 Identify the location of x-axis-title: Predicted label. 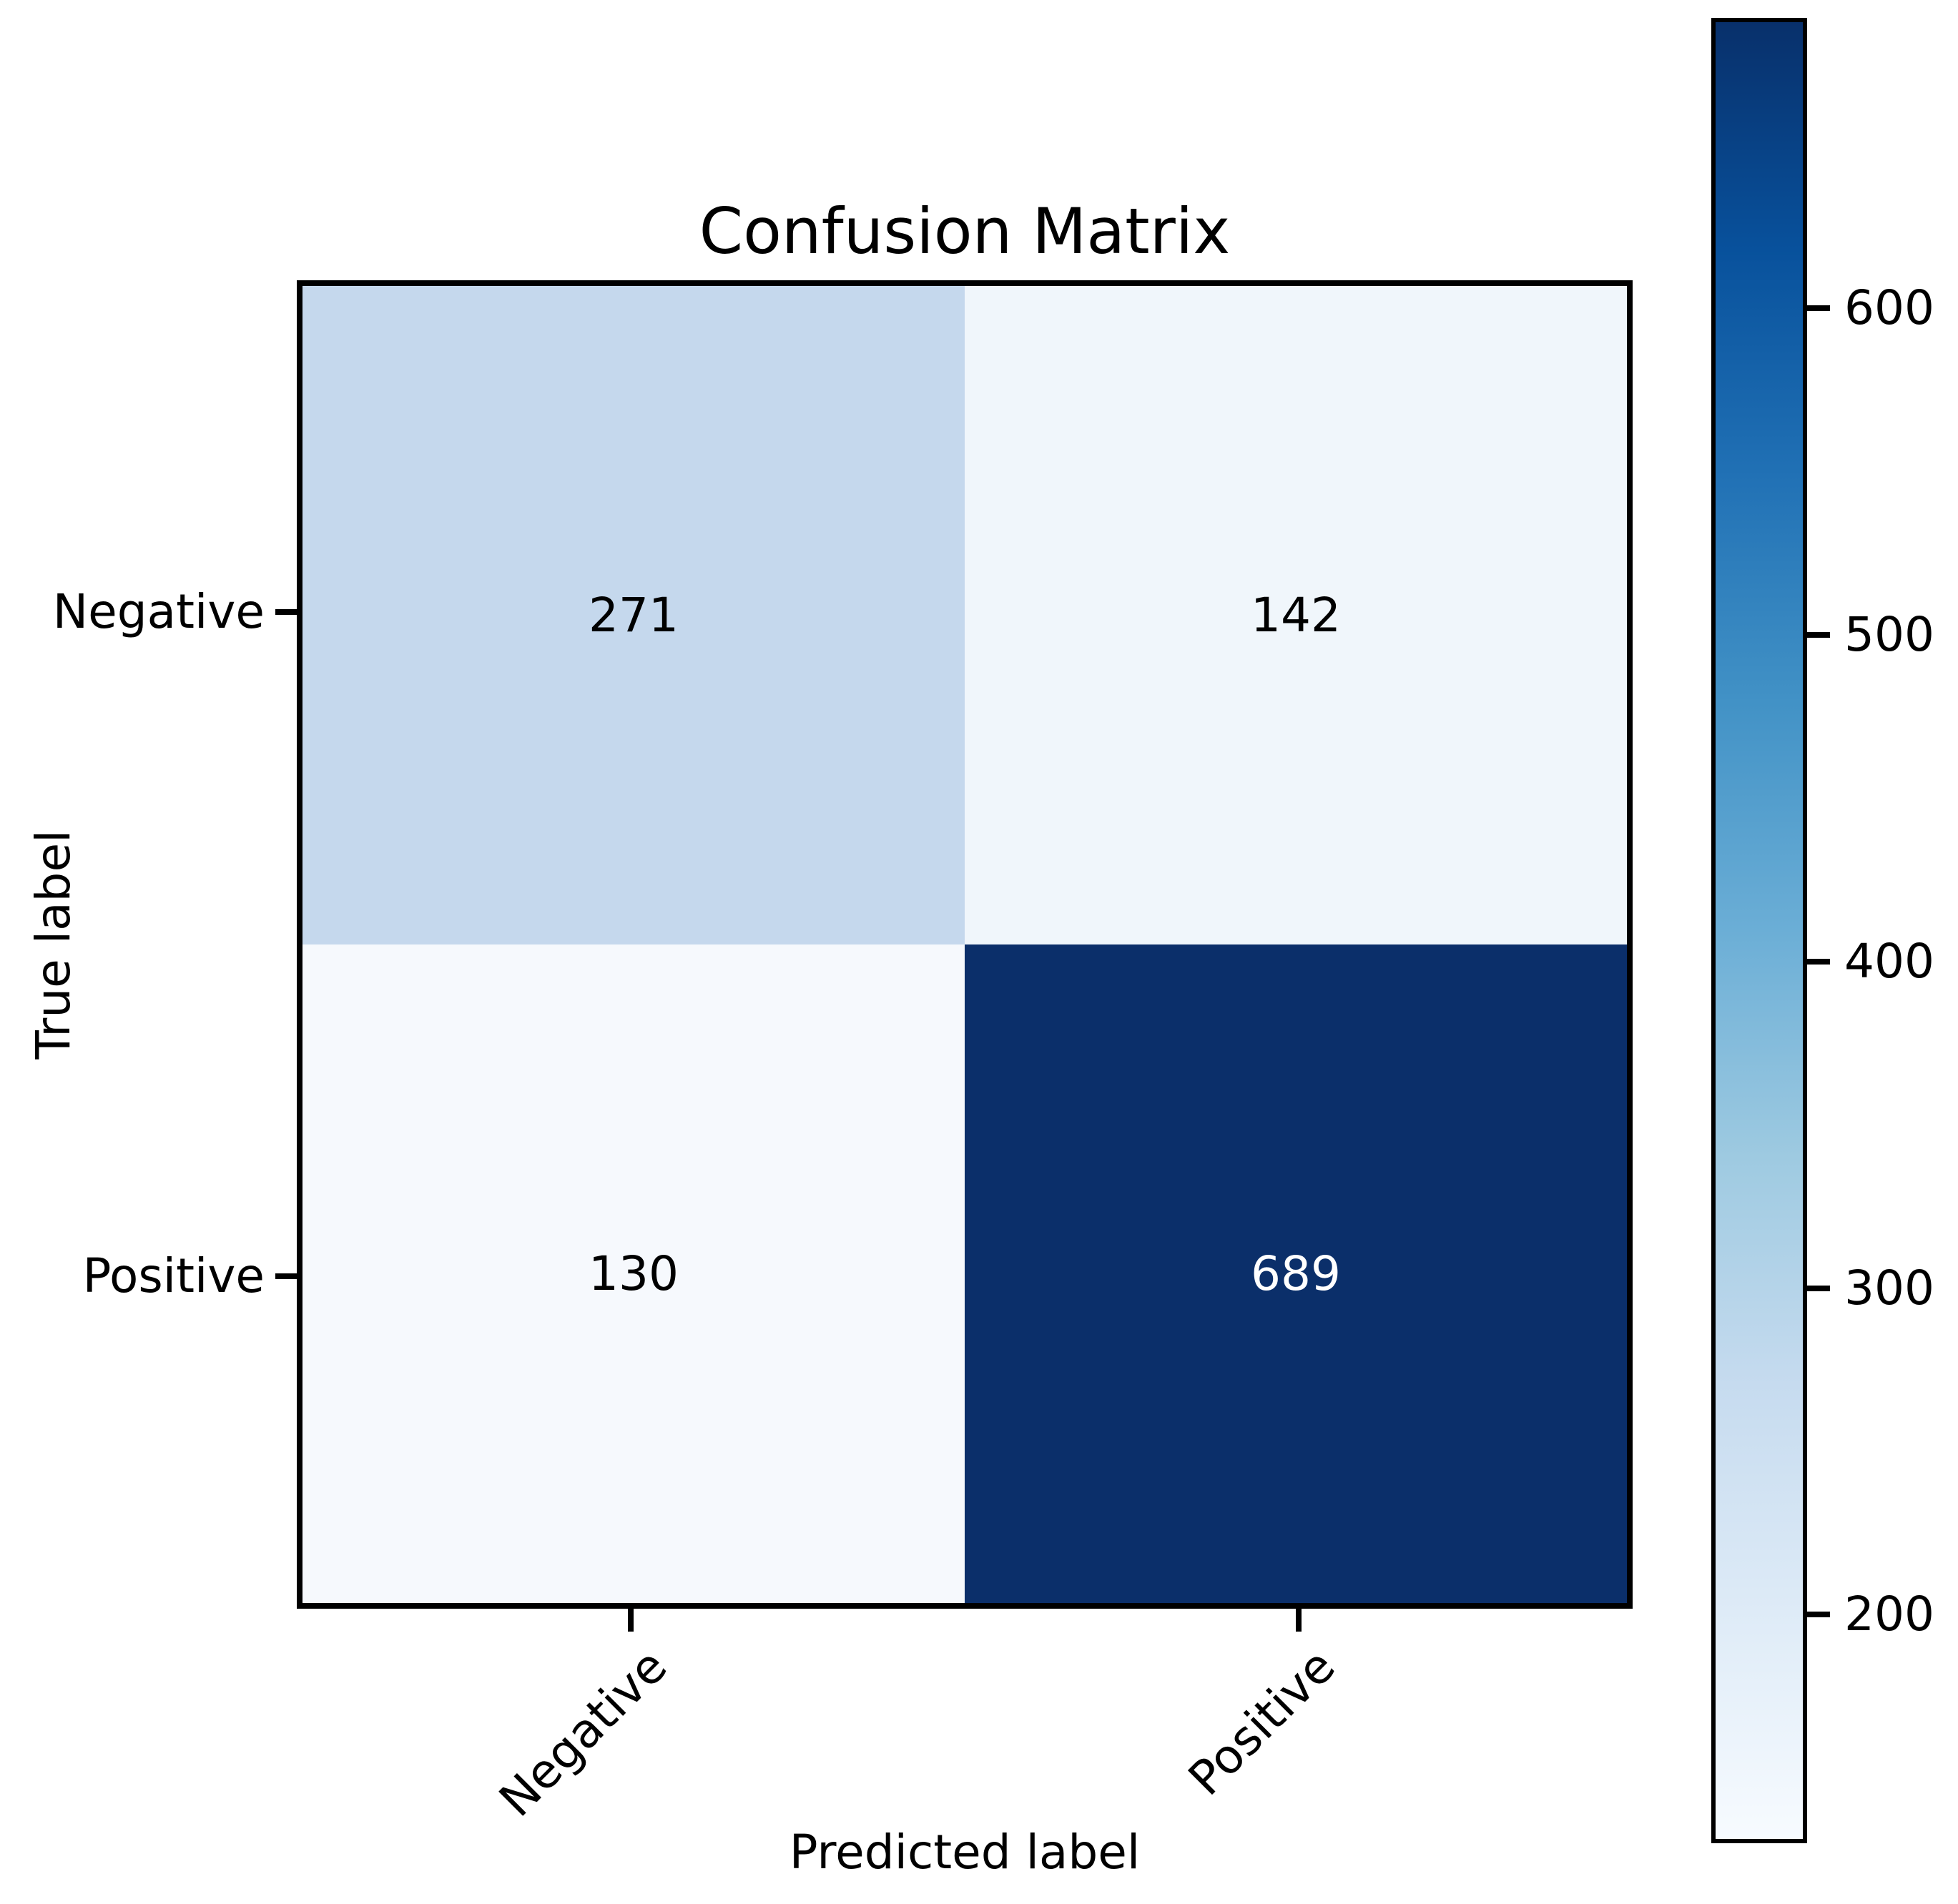
(965, 1852).